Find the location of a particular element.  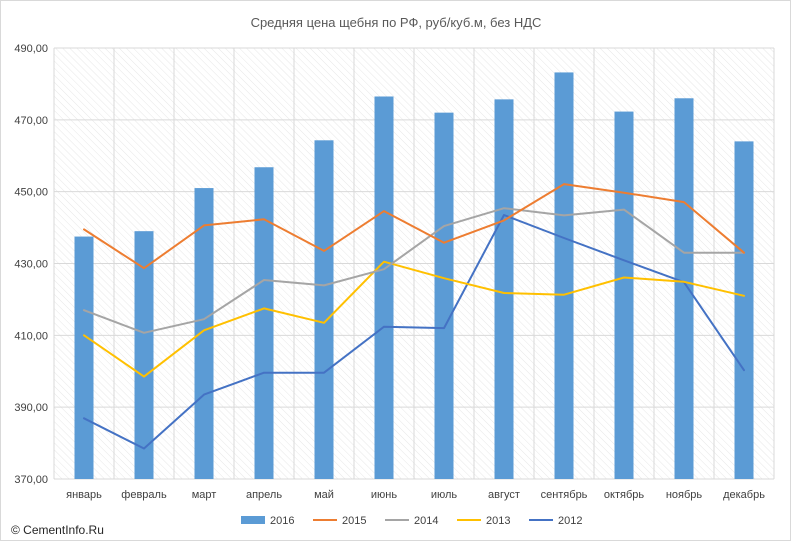

x-tick-label: ноябрь is located at coordinates (684, 495).